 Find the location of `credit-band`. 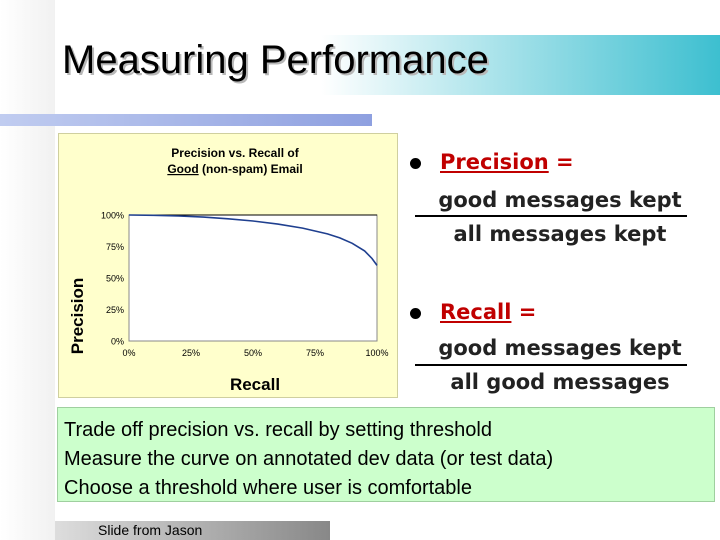

credit-band is located at coordinates (192, 530).